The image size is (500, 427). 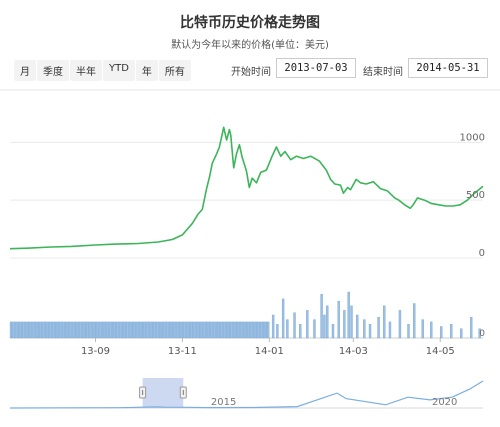 I want to click on navigator: 2015 2020, so click(x=246, y=393).